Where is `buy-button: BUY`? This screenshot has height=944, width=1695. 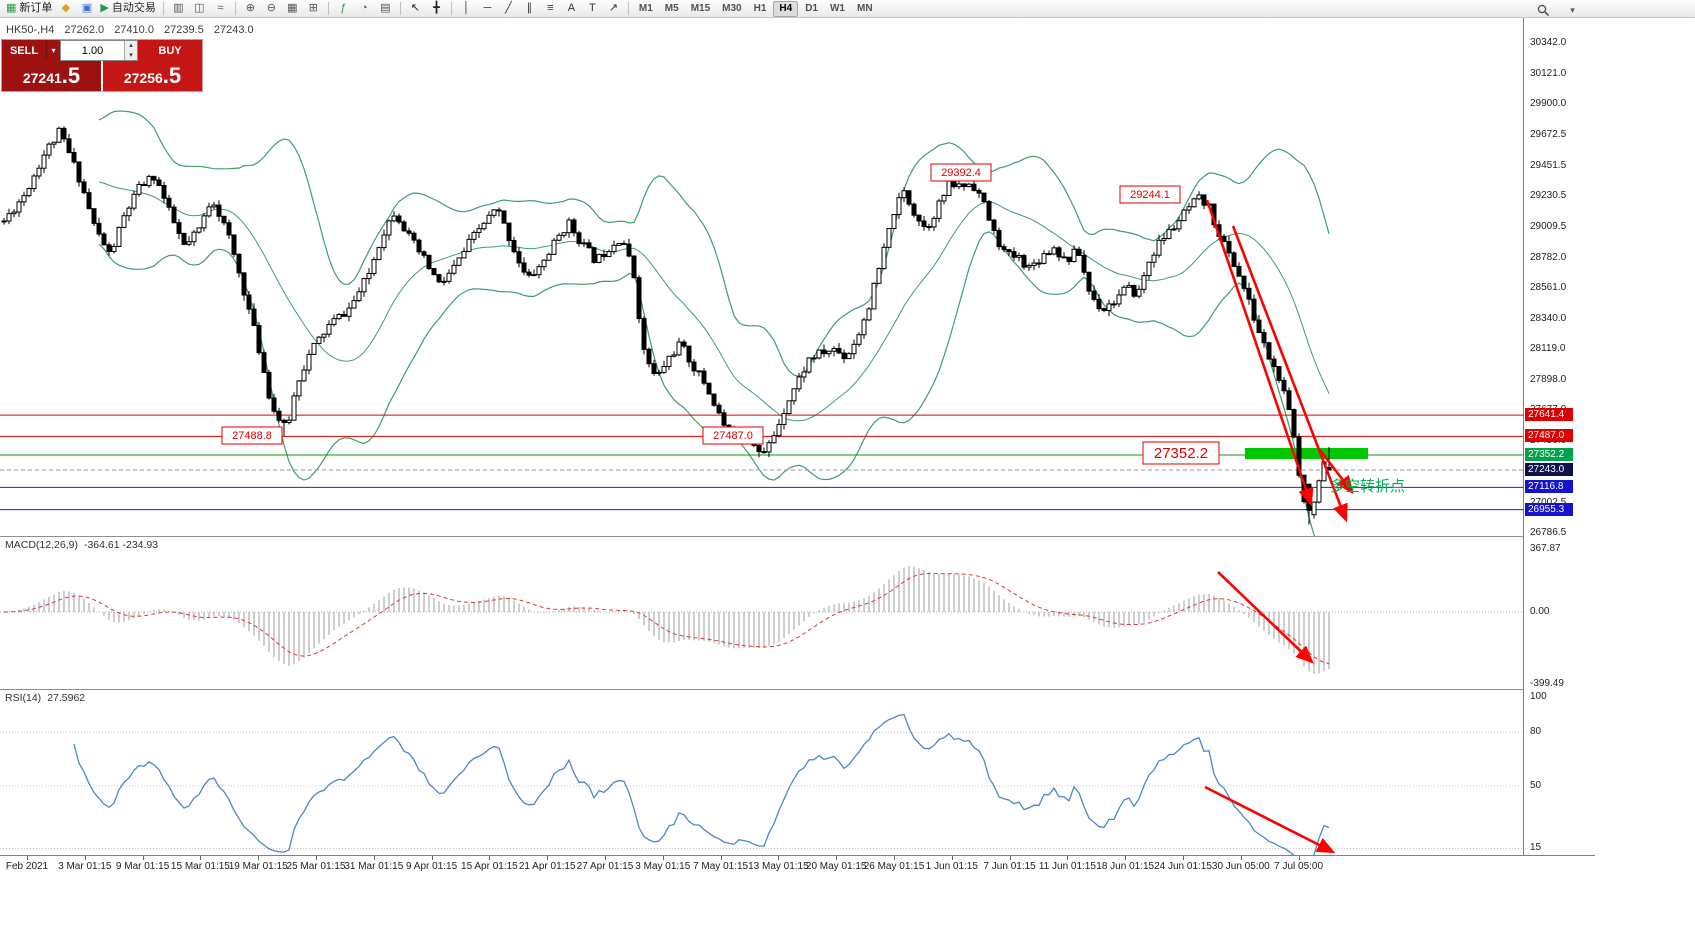 buy-button: BUY is located at coordinates (170, 50).